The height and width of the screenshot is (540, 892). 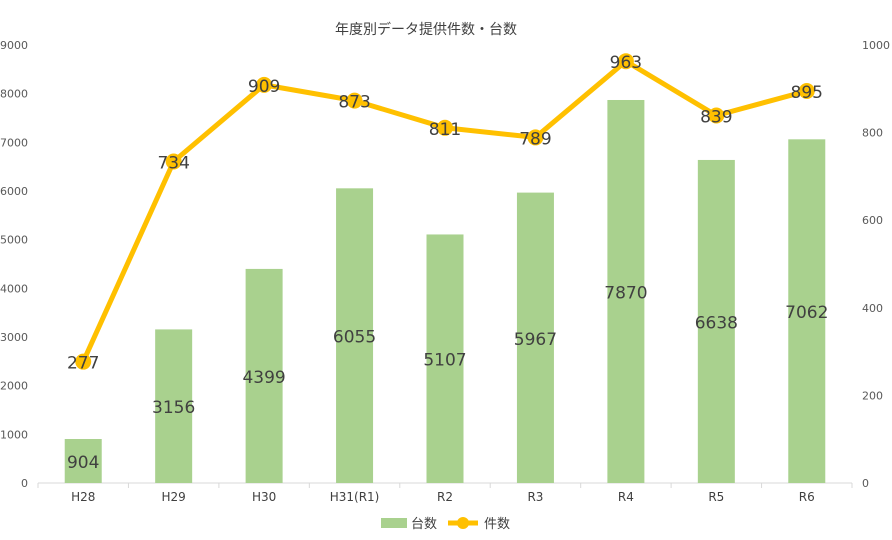 What do you see at coordinates (807, 497) in the screenshot?
I see `x-category-label: R6` at bounding box center [807, 497].